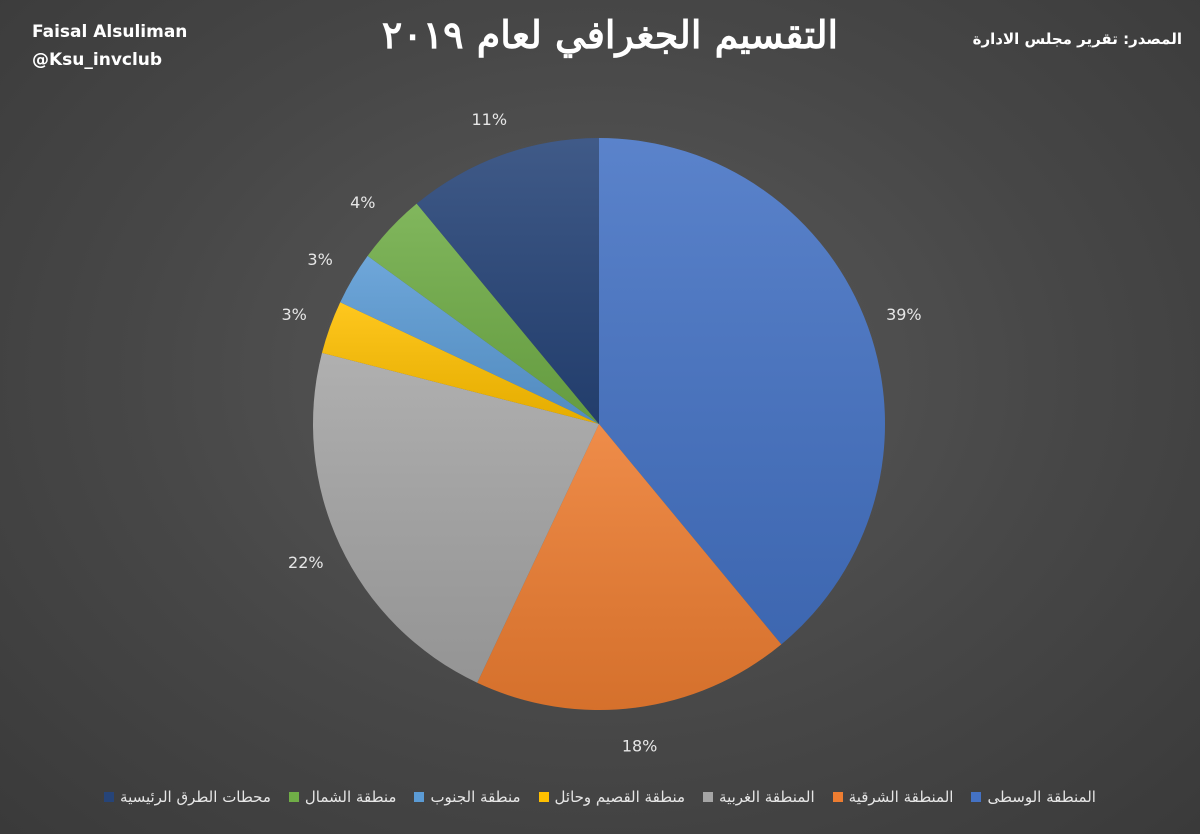 The image size is (1200, 834). What do you see at coordinates (620, 797) in the screenshot?
I see `legend-label: منطقة القصيم وحائل` at bounding box center [620, 797].